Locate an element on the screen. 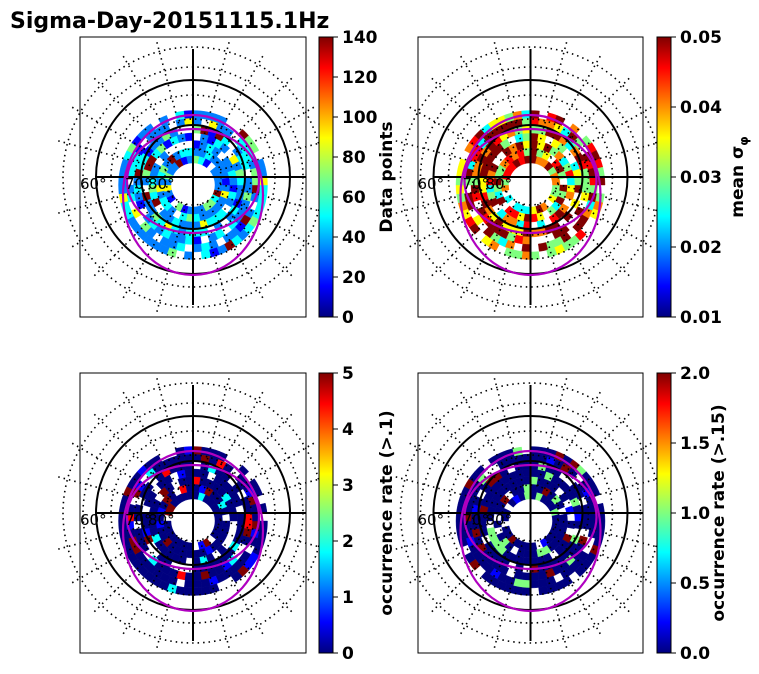  panel-2-frame is located at coordinates (530, 177).